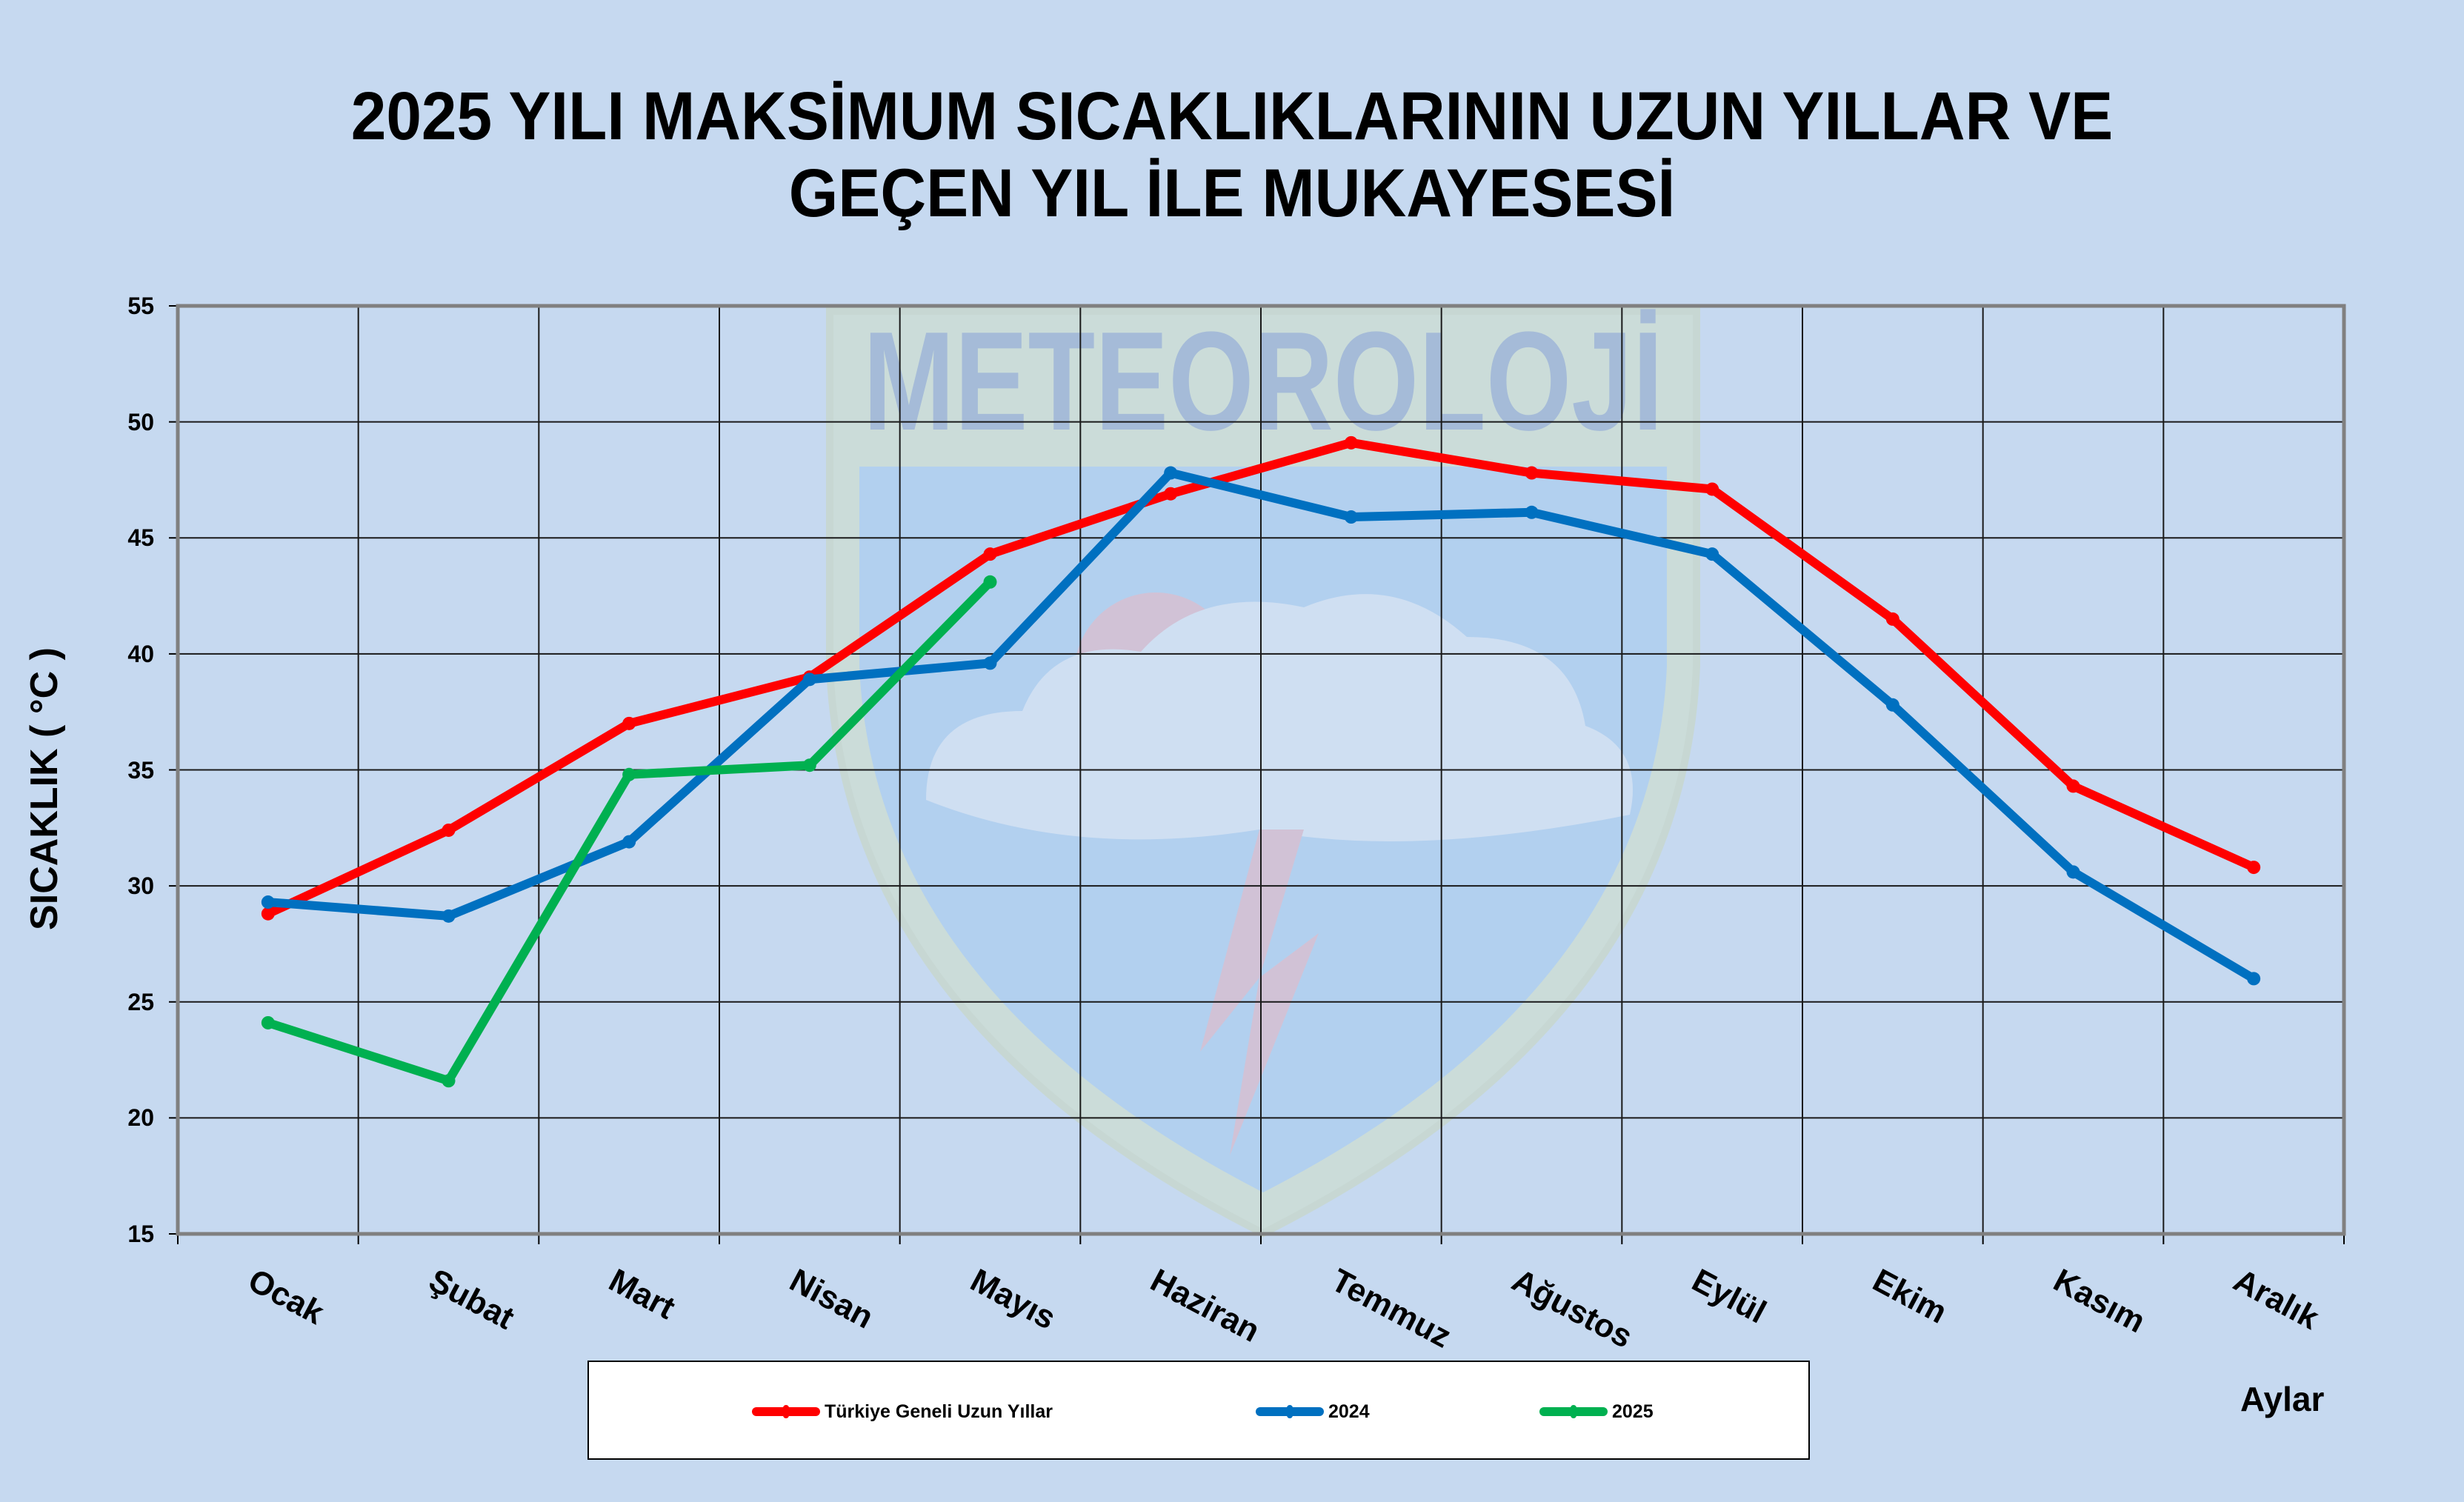  Describe the element at coordinates (141, 1234) in the screenshot. I see `y-tick-label: 15` at that location.